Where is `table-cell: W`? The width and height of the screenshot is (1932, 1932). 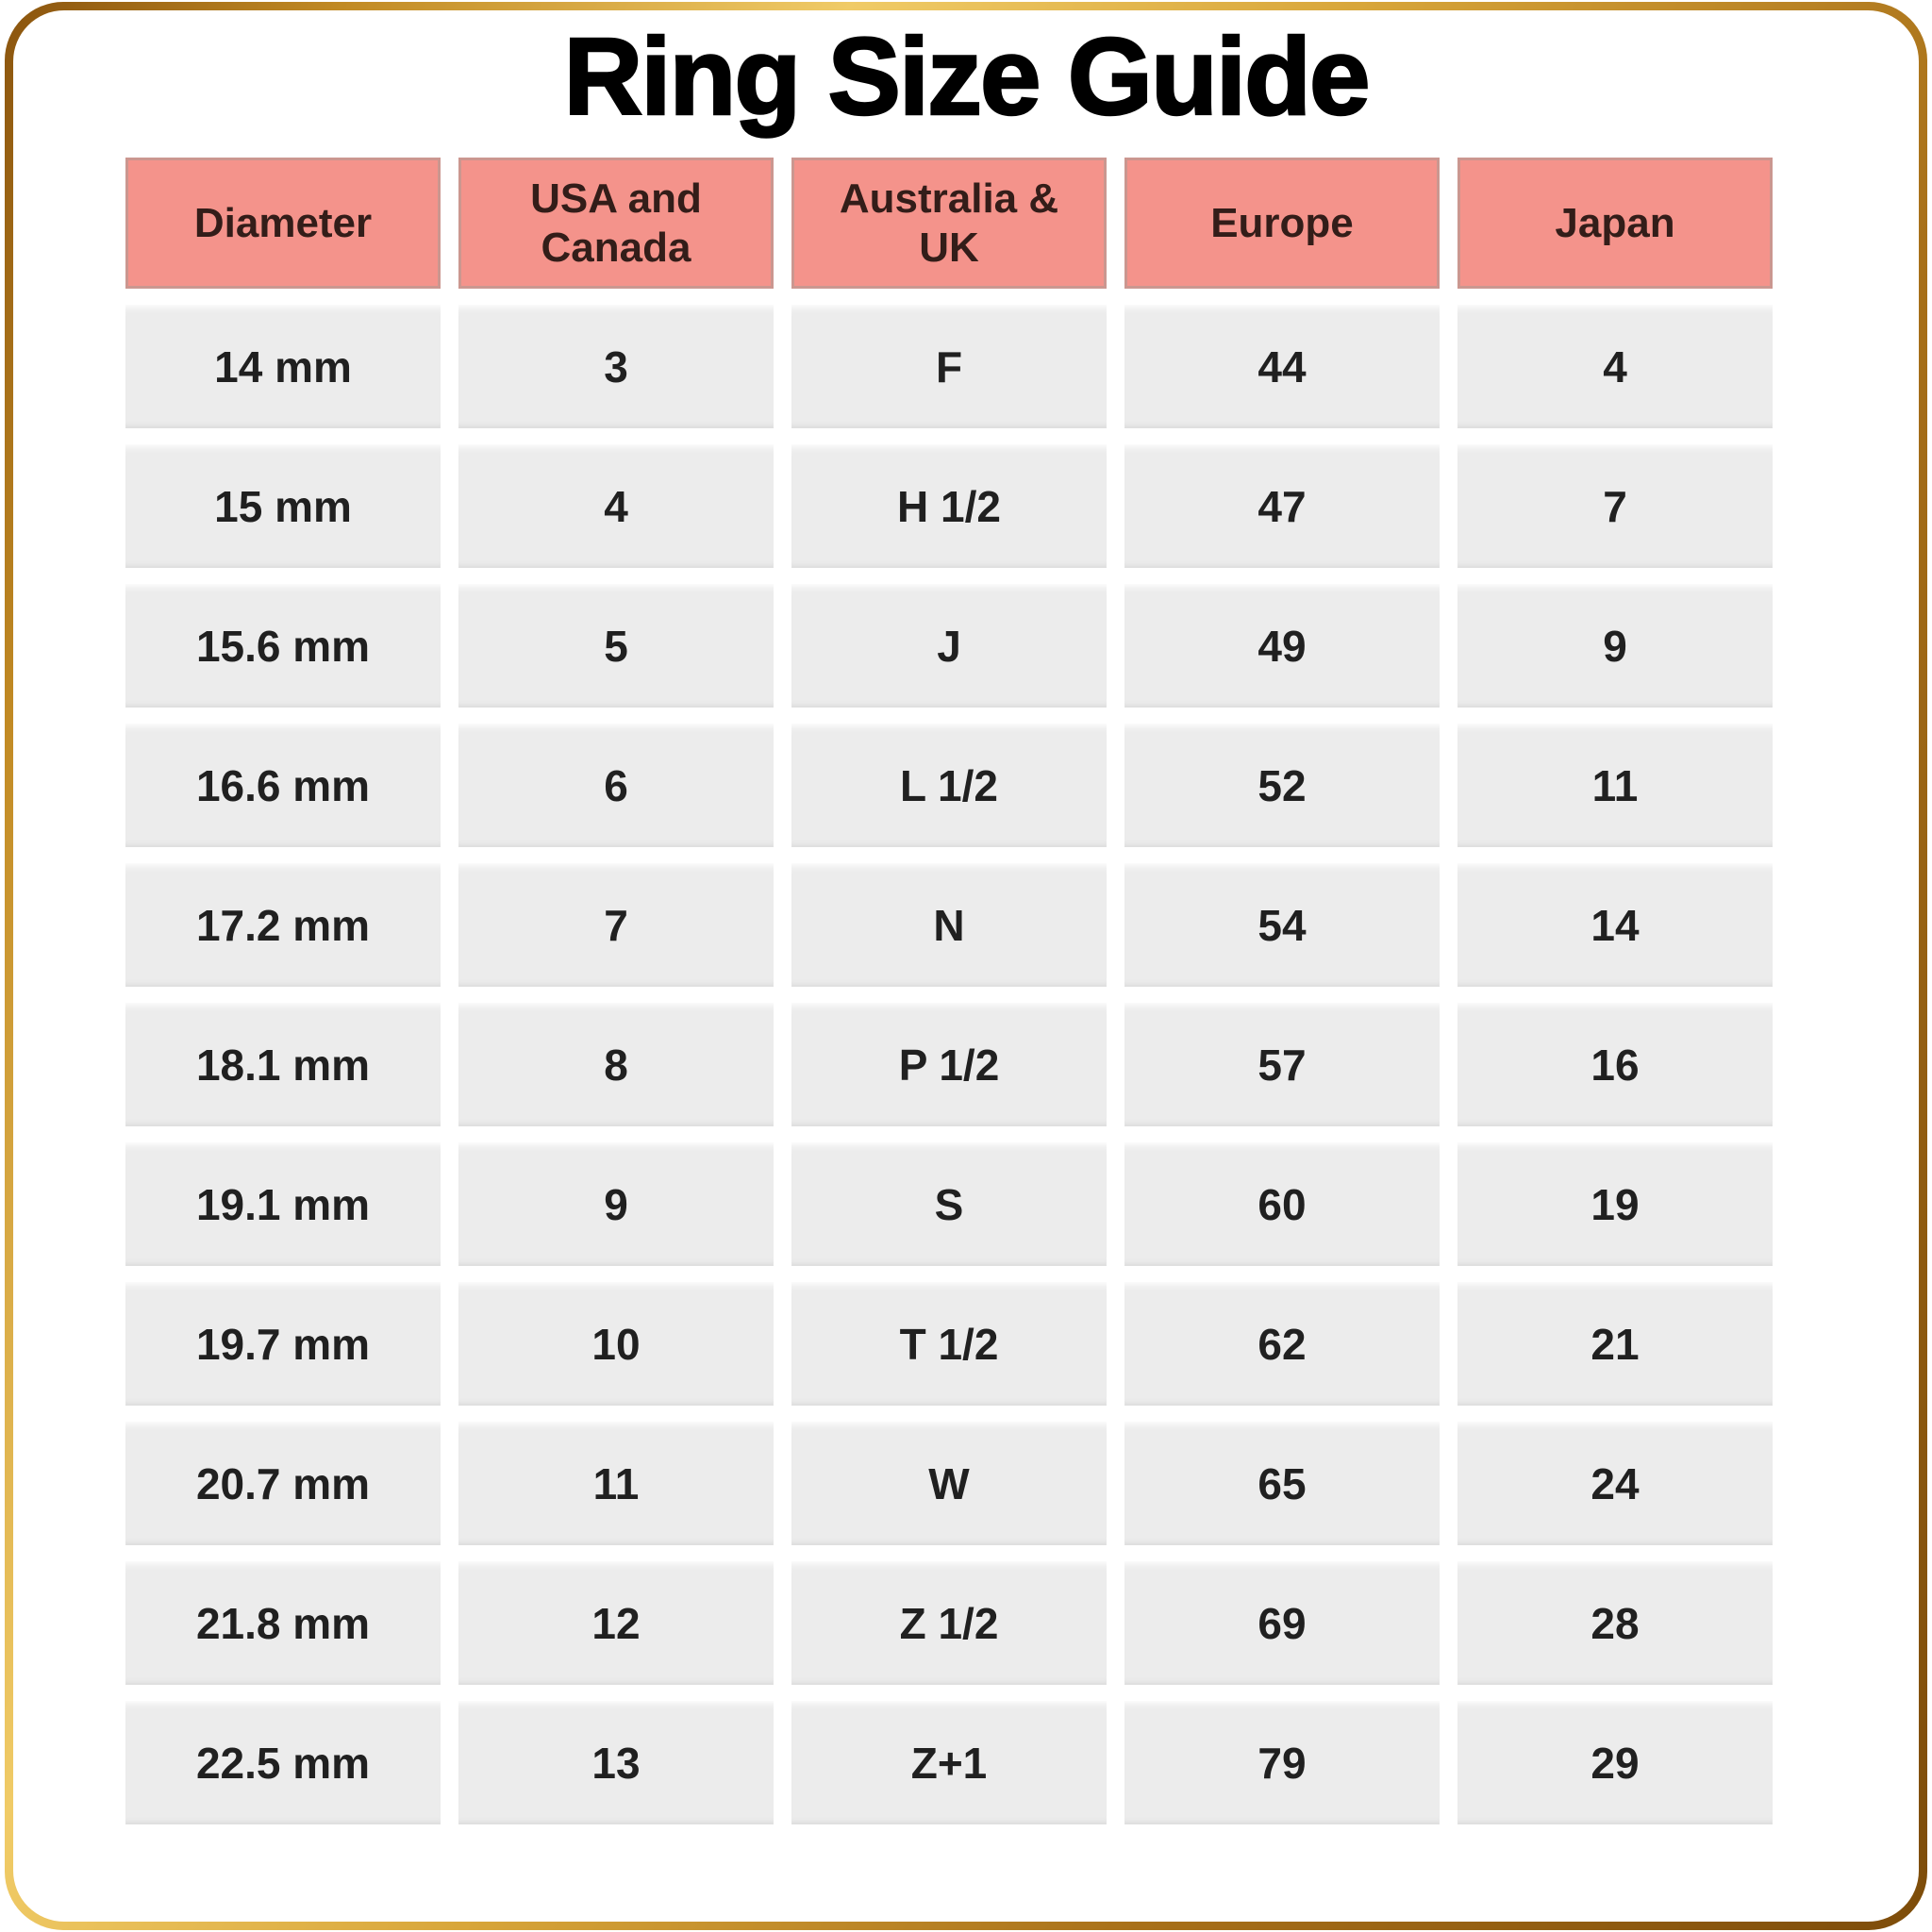 table-cell: W is located at coordinates (949, 1483).